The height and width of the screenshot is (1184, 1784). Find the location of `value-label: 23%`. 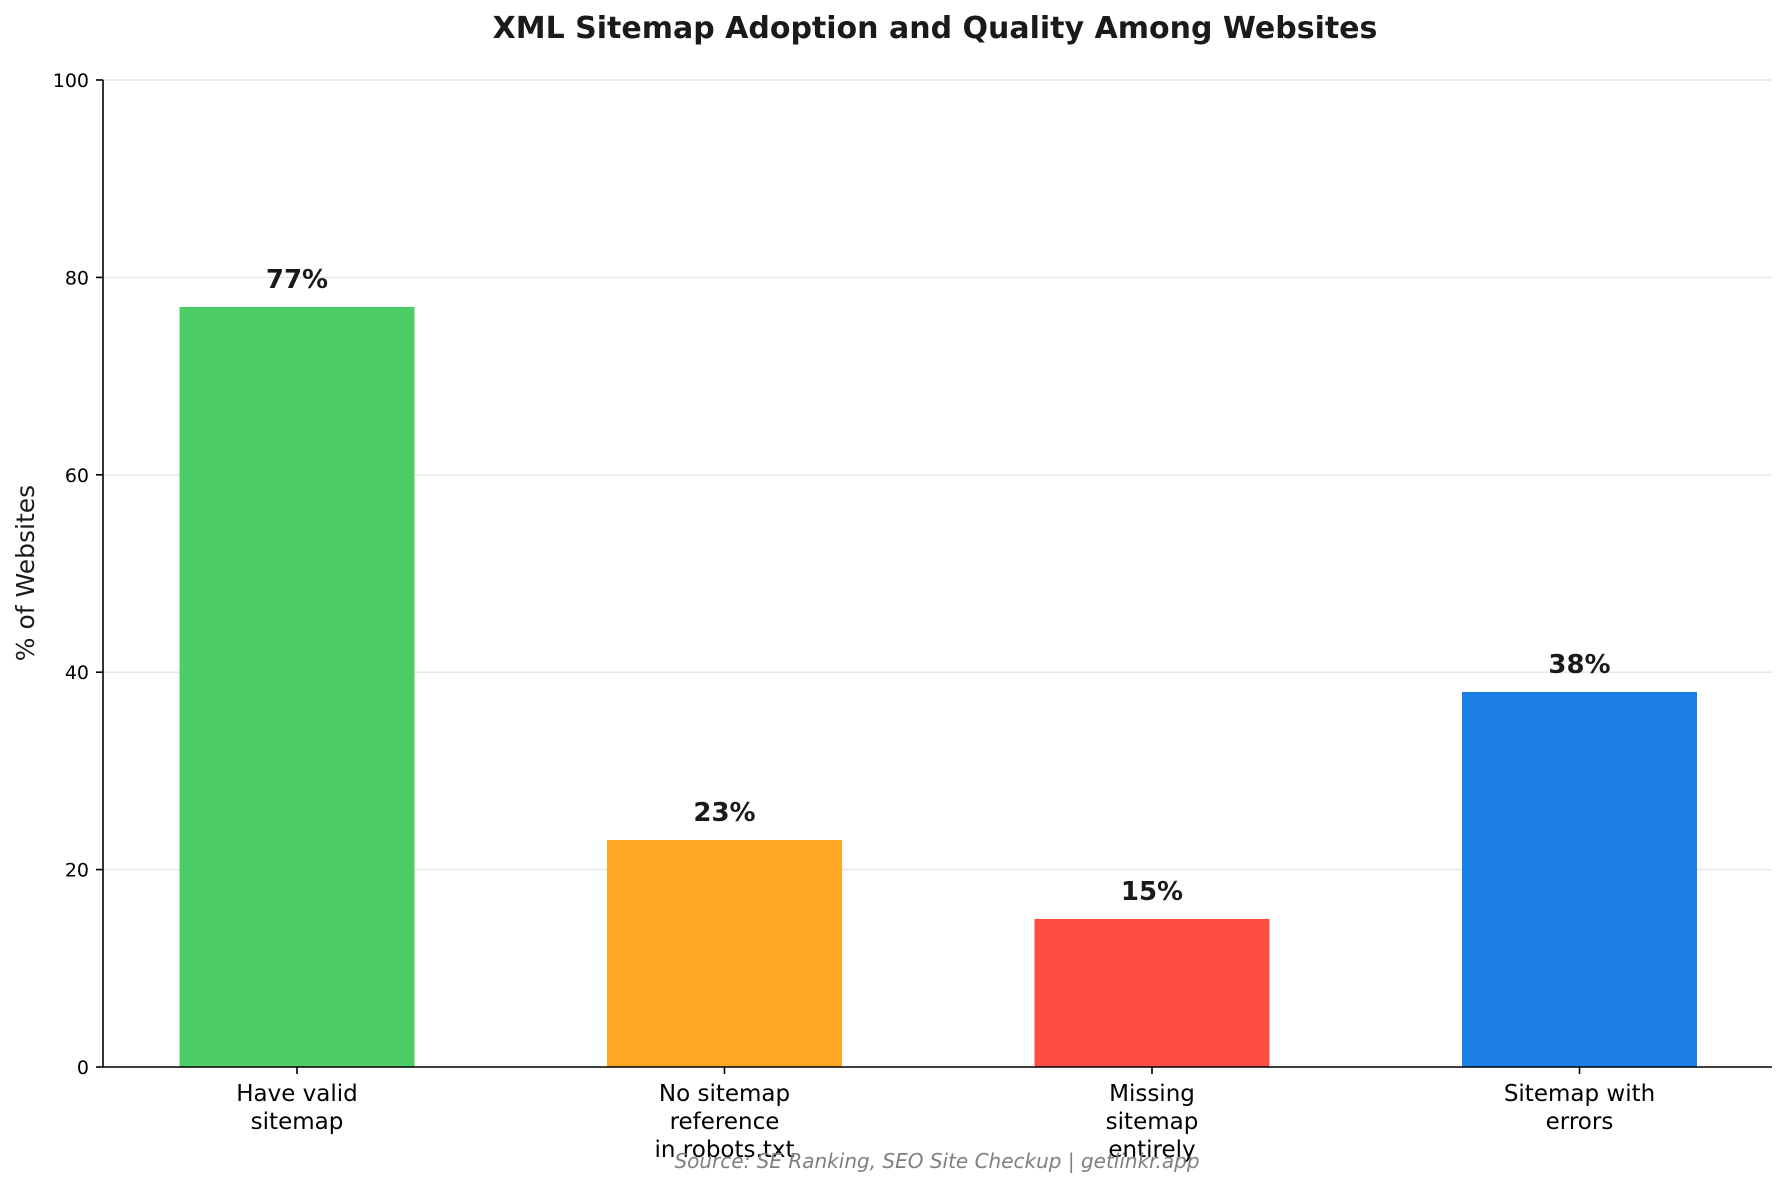

value-label: 23% is located at coordinates (724, 813).